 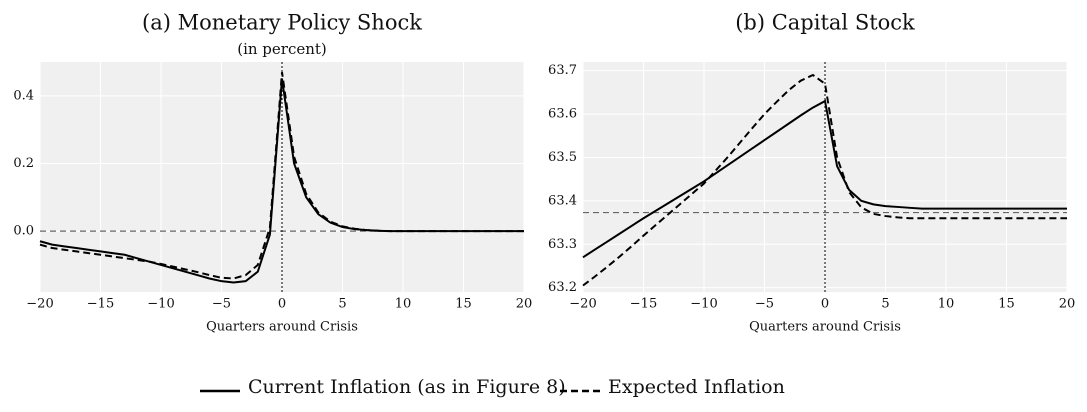 I want to click on y-tick-label: 63.7, so click(x=562, y=70).